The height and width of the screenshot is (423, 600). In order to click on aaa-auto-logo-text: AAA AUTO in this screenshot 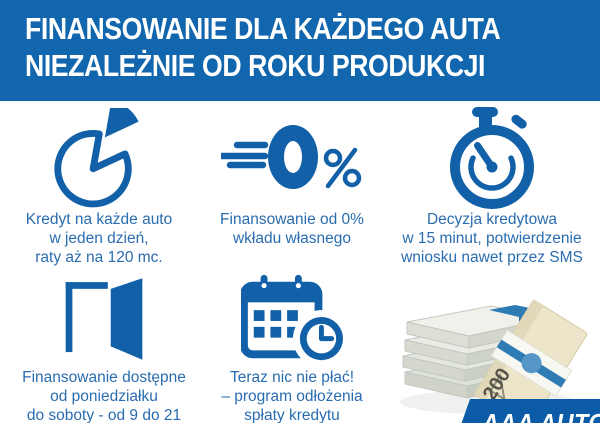, I will do `click(541, 415)`.